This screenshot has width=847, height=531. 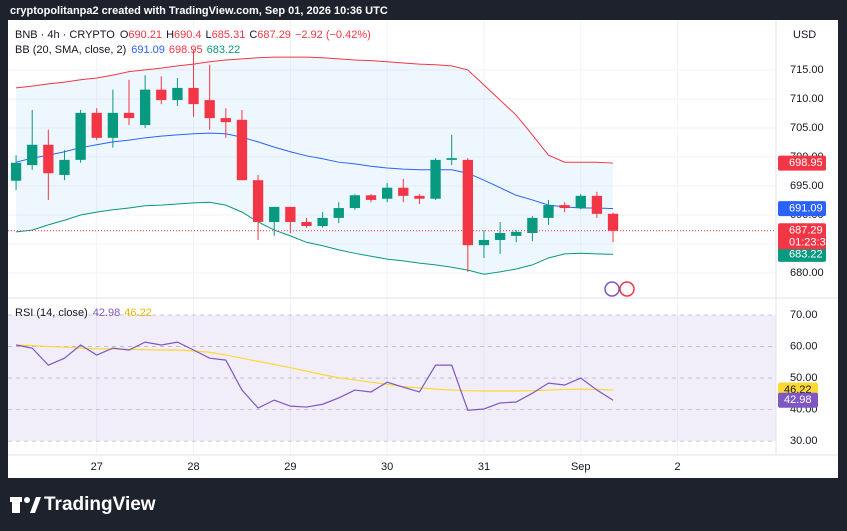 What do you see at coordinates (193, 467) in the screenshot?
I see `x-tick-label: 28` at bounding box center [193, 467].